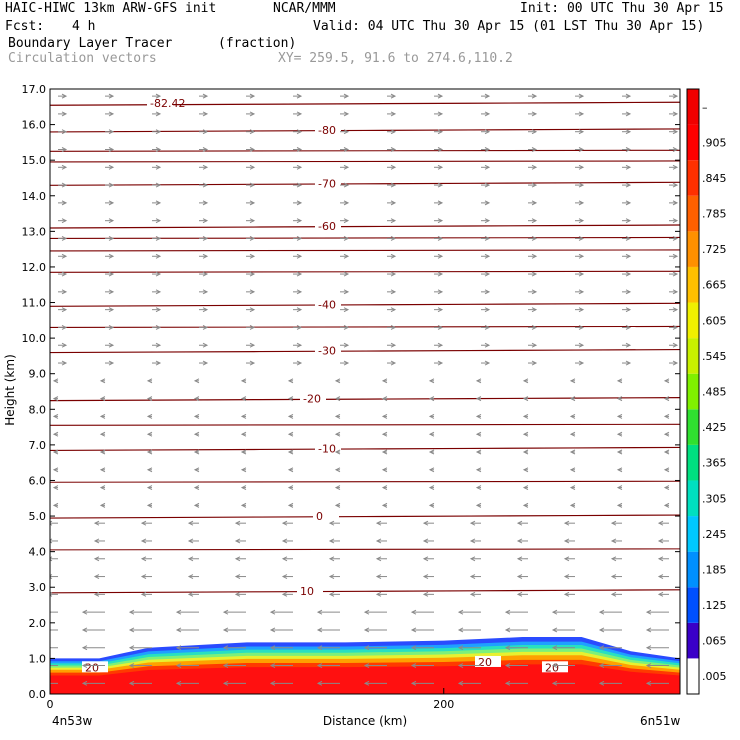 The height and width of the screenshot is (740, 740). Describe the element at coordinates (693, 676) in the screenshot. I see `colorbar-segment` at that location.